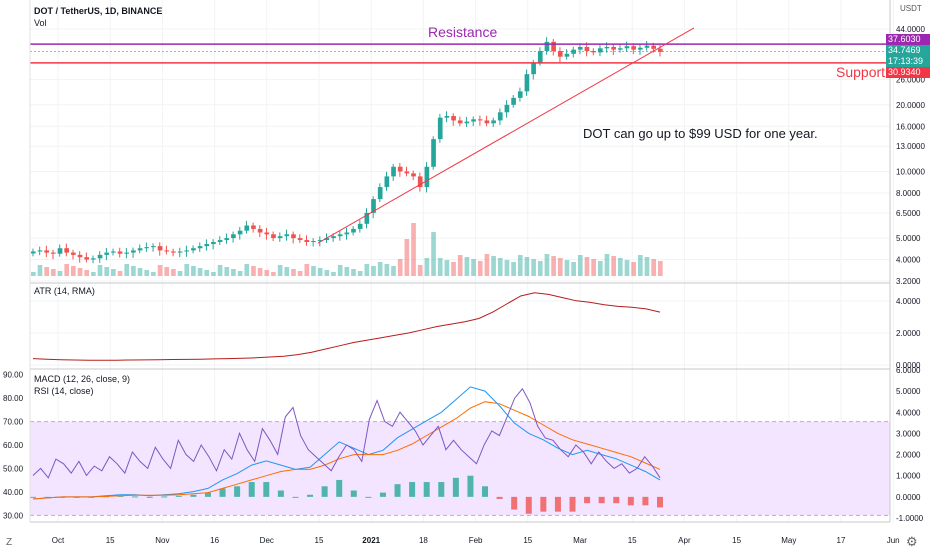 Image resolution: width=932 pixels, height=550 pixels. I want to click on price-tick-label: 16.0000, so click(910, 126).